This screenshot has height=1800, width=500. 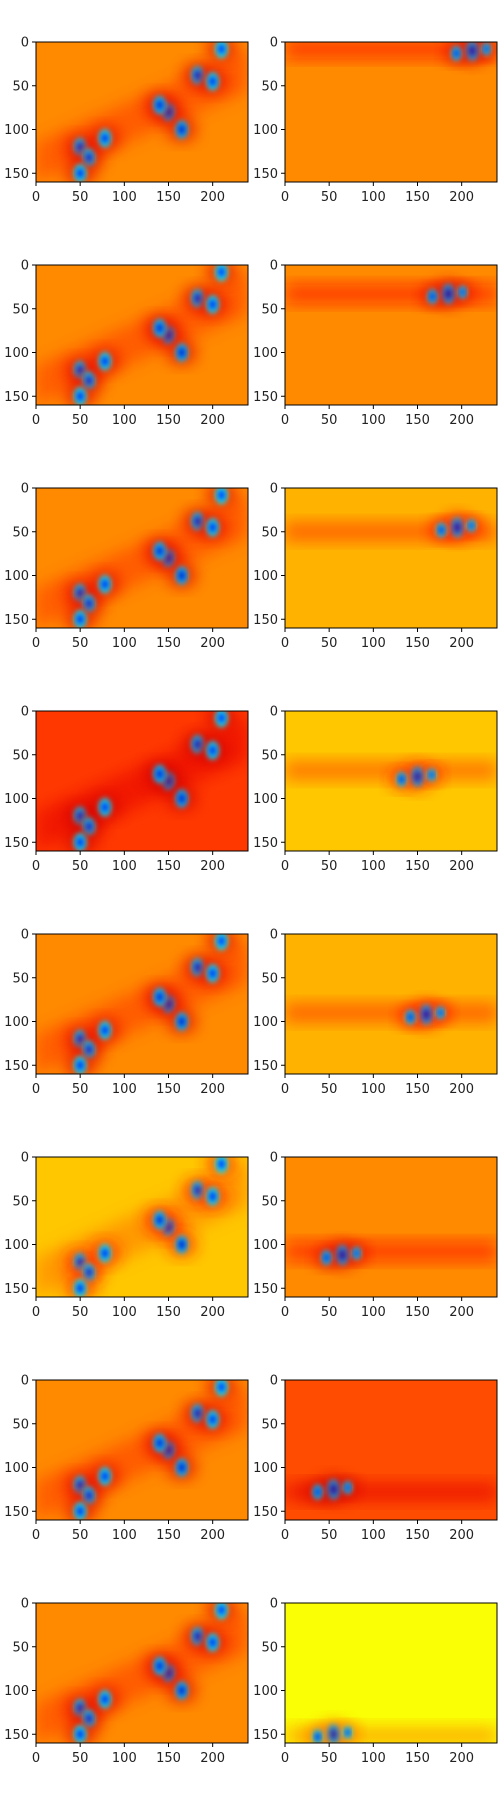 I want to click on heatmap-panel-r2-c1: 0 50 100 150 200 0 50 100 150, so click(x=126, y=343).